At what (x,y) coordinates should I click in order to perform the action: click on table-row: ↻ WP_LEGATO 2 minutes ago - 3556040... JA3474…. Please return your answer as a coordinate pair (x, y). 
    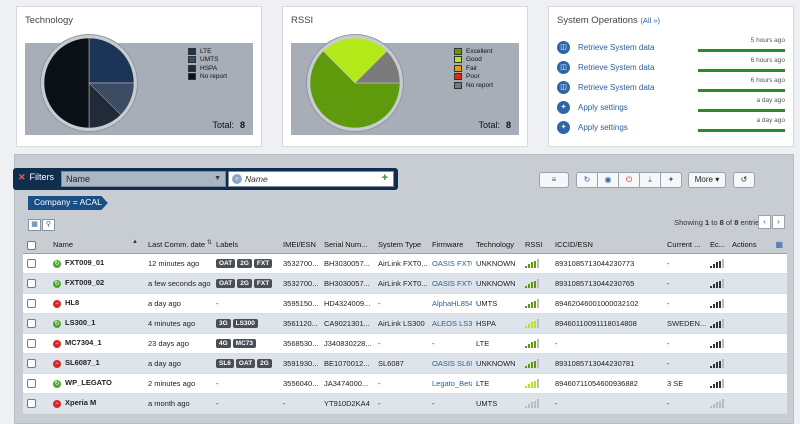
    Looking at the image, I should click on (405, 383).